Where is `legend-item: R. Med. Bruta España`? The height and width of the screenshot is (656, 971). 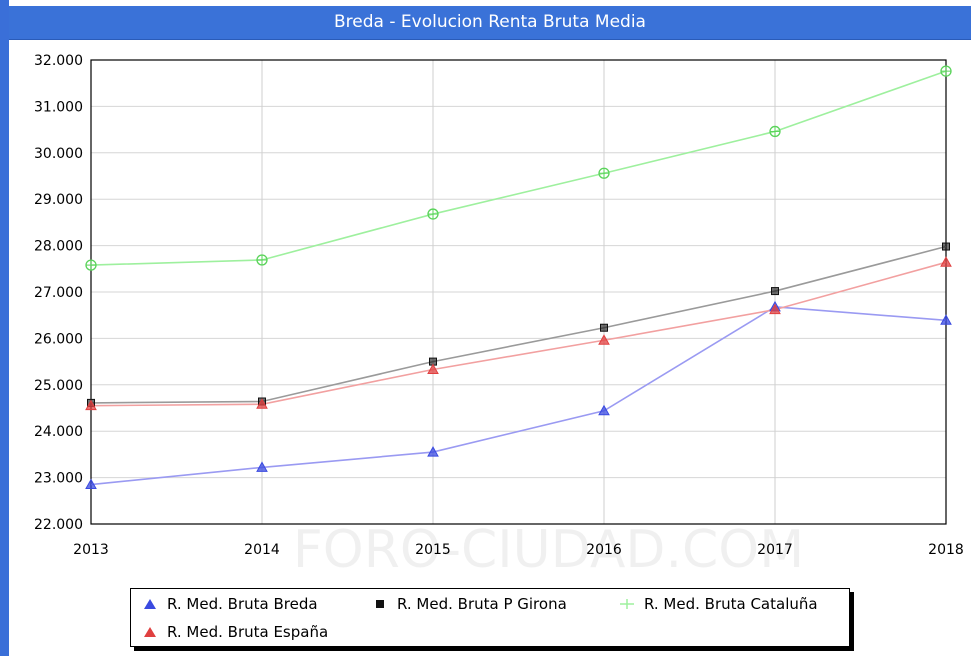 legend-item: R. Med. Bruta España is located at coordinates (234, 632).